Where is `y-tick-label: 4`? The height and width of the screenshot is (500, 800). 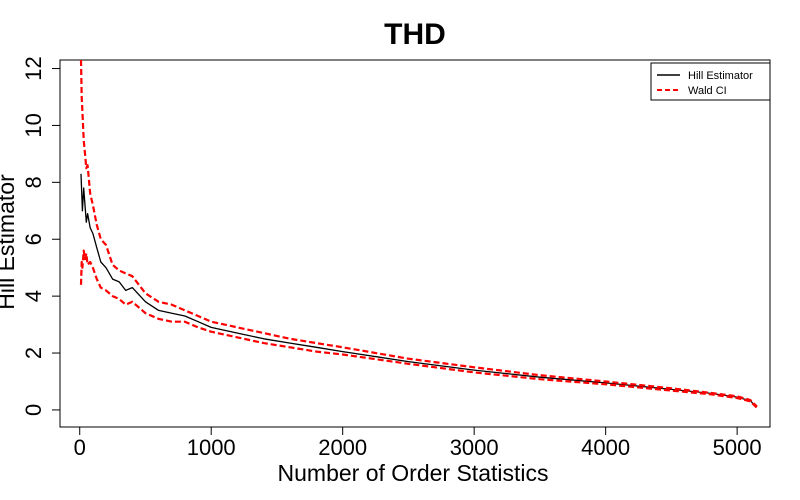 y-tick-label: 4 is located at coordinates (33, 296).